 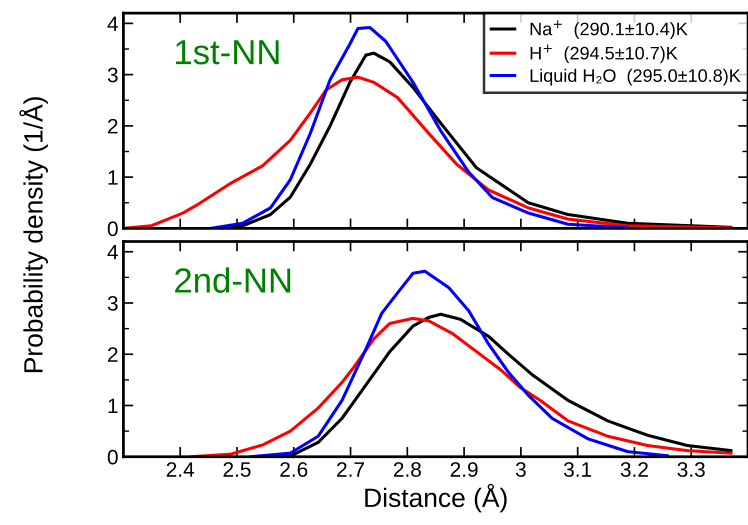 I want to click on x-tick-label: 2.7, so click(x=350, y=469).